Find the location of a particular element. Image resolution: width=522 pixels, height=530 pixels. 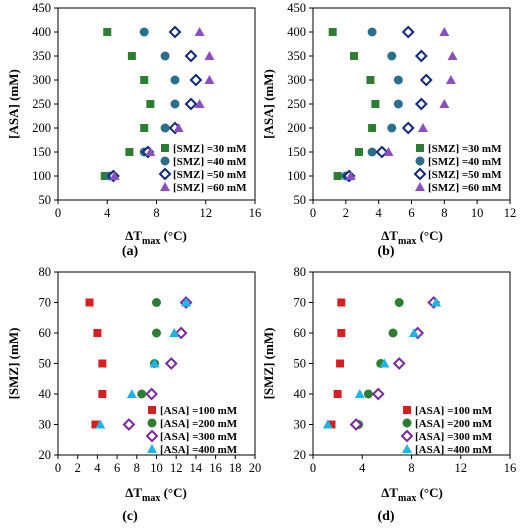

x-axis-label-main: ΔT is located at coordinates (389, 492).